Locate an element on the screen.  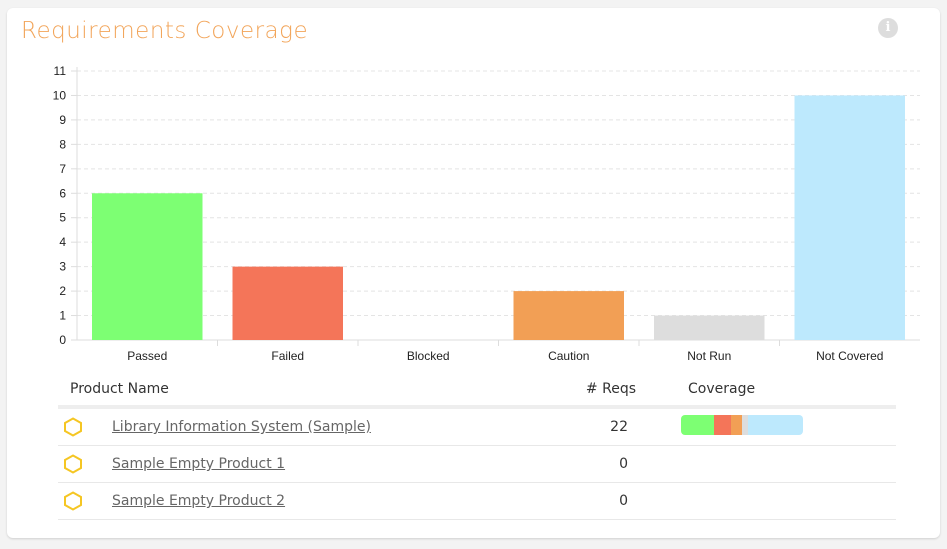
y-tick-label: 7 is located at coordinates (62, 169).